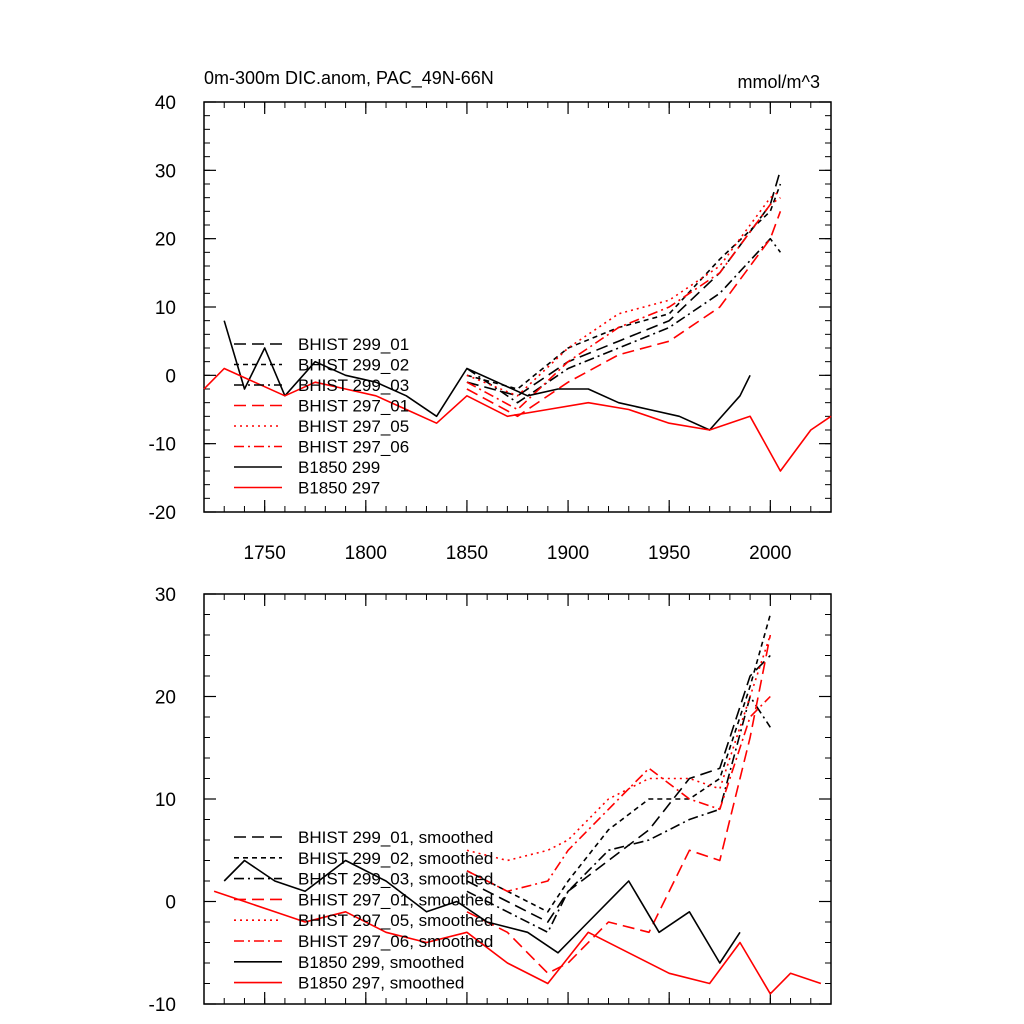 The height and width of the screenshot is (1024, 1024). I want to click on series-line-bhist-297-06-smoothed, so click(618, 794).